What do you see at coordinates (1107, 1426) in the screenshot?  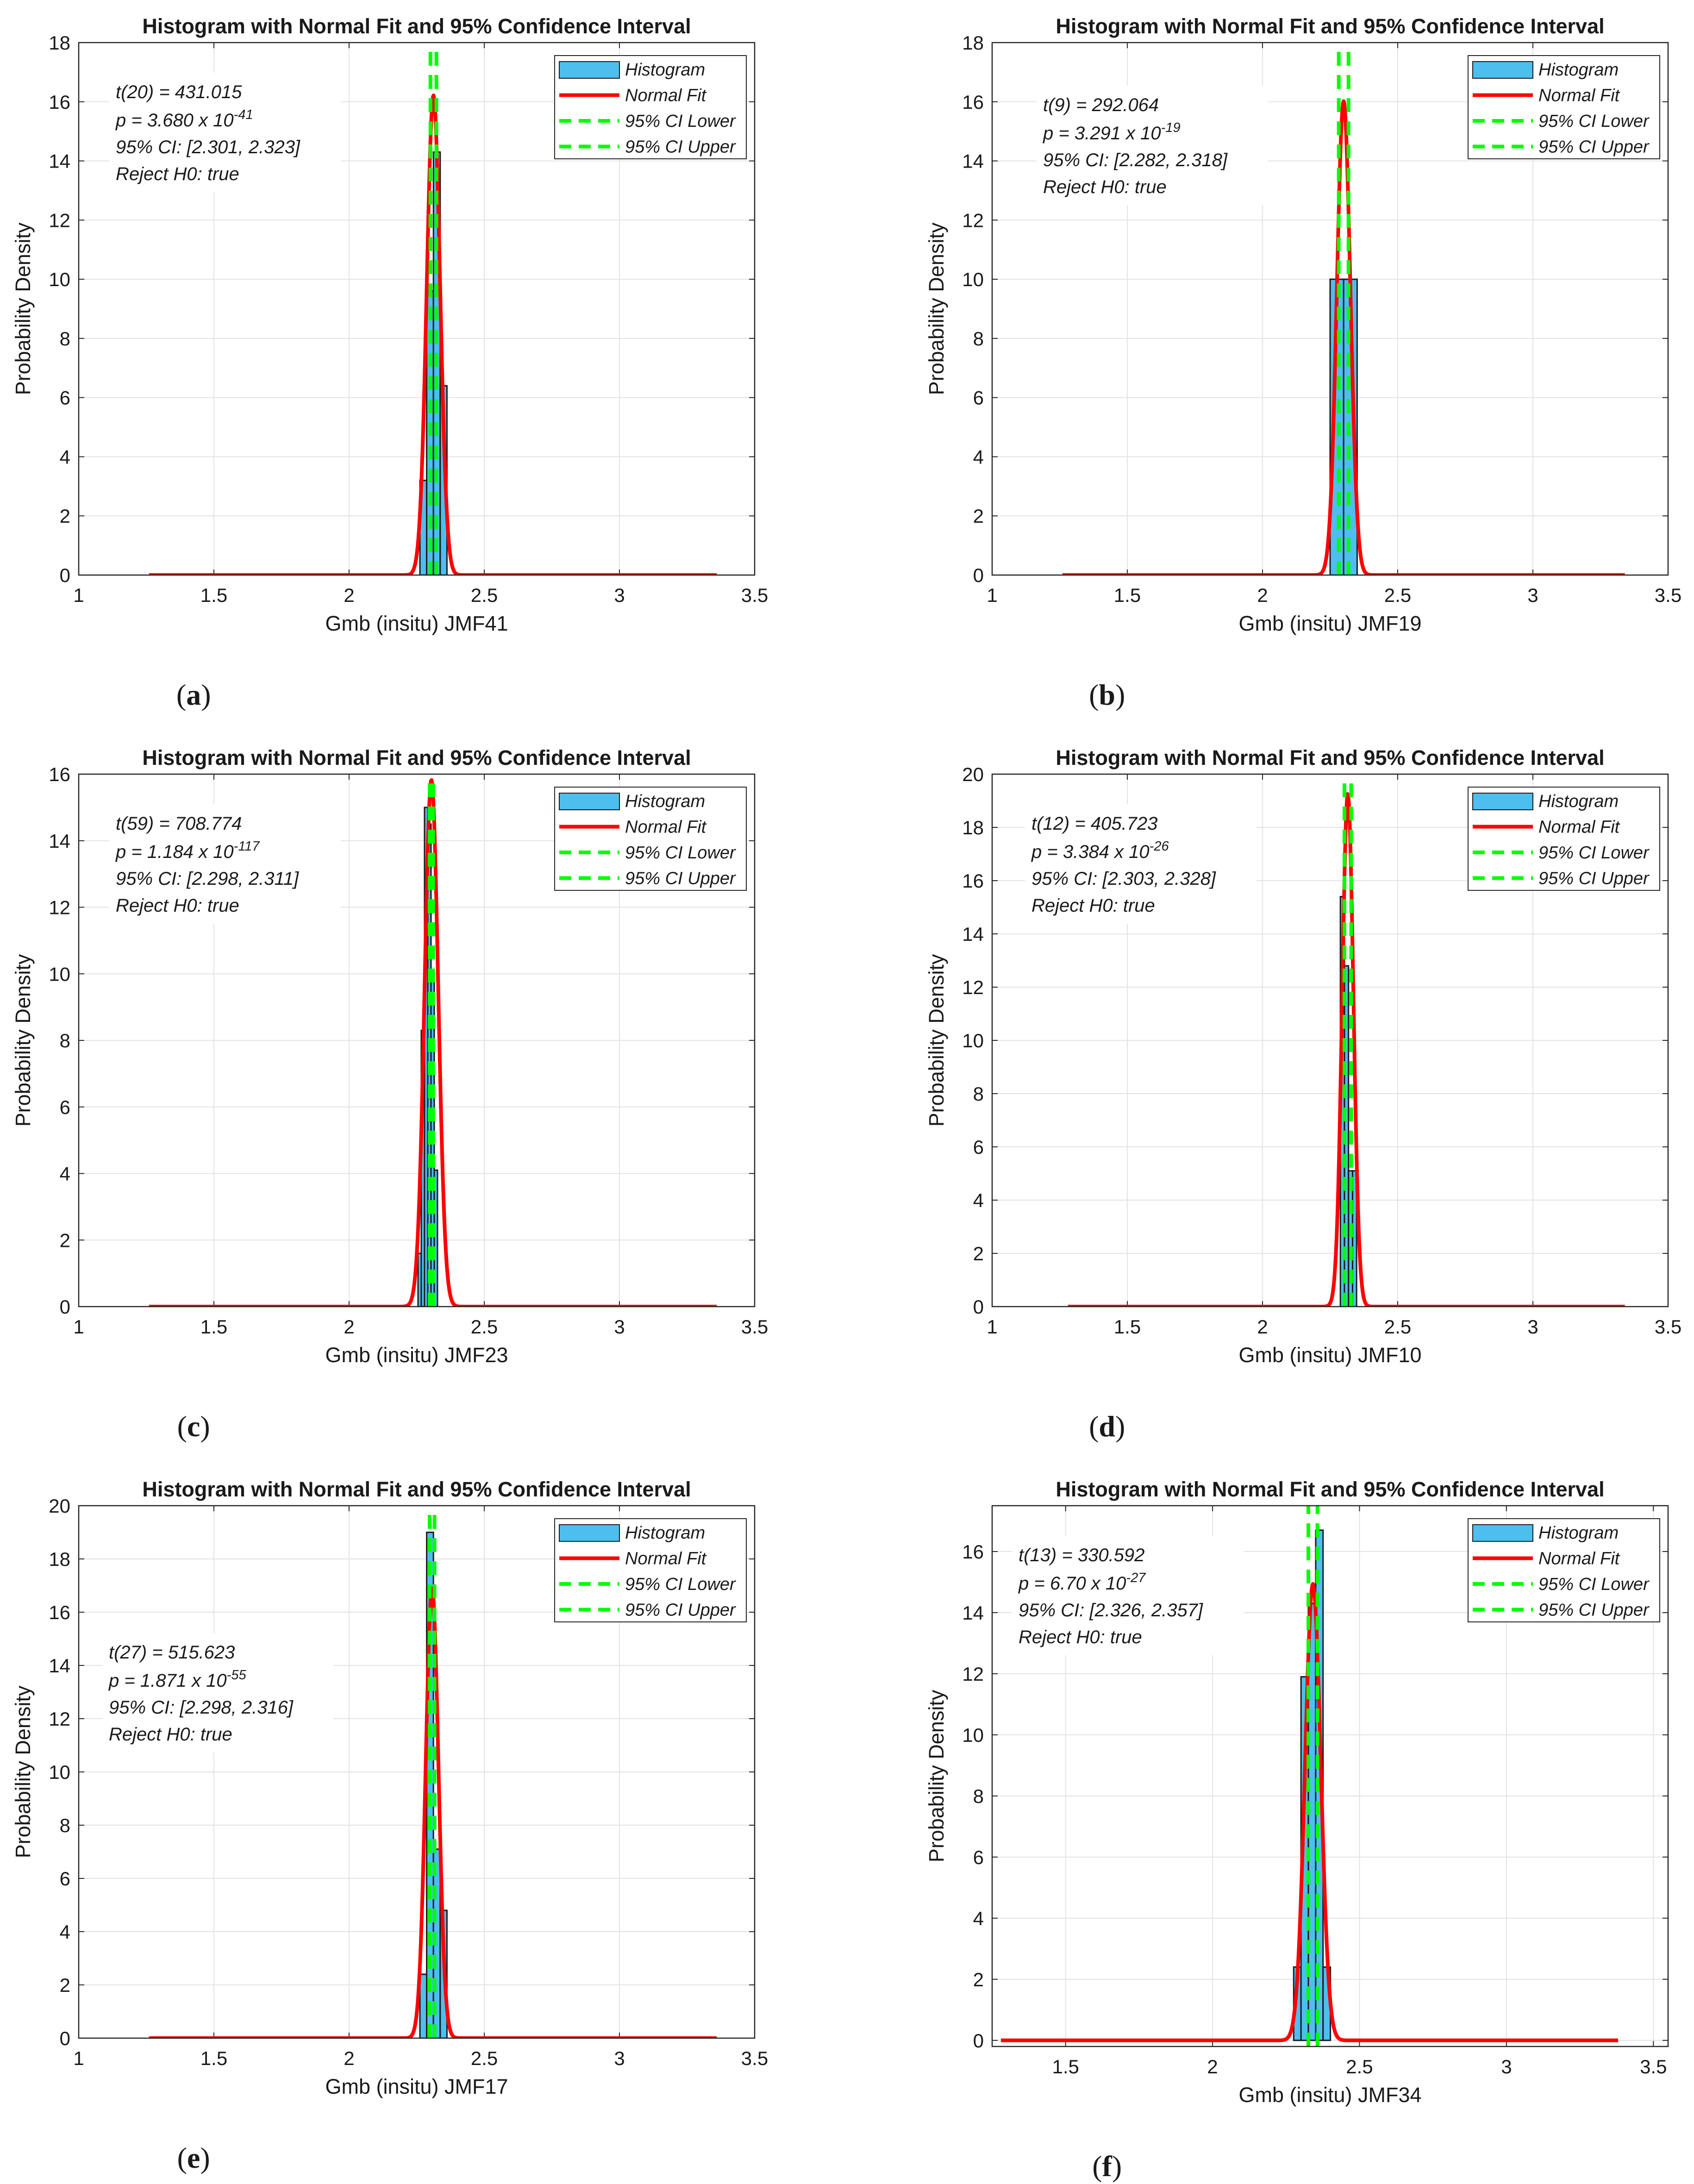 I see `panel-caption: (d)` at bounding box center [1107, 1426].